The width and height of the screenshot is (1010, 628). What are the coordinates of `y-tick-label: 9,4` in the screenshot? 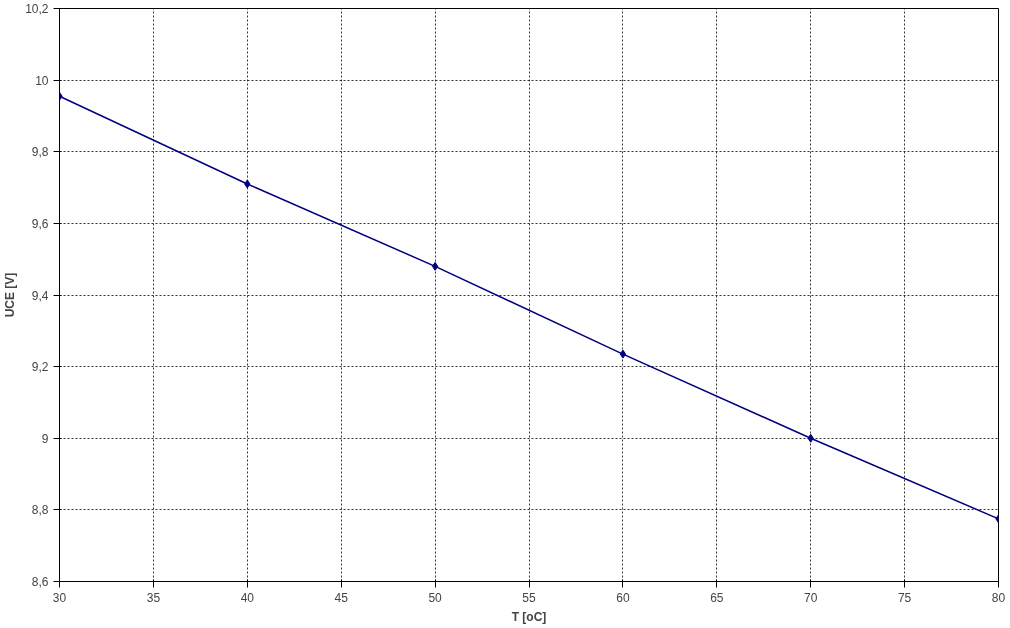 It's located at (40, 295).